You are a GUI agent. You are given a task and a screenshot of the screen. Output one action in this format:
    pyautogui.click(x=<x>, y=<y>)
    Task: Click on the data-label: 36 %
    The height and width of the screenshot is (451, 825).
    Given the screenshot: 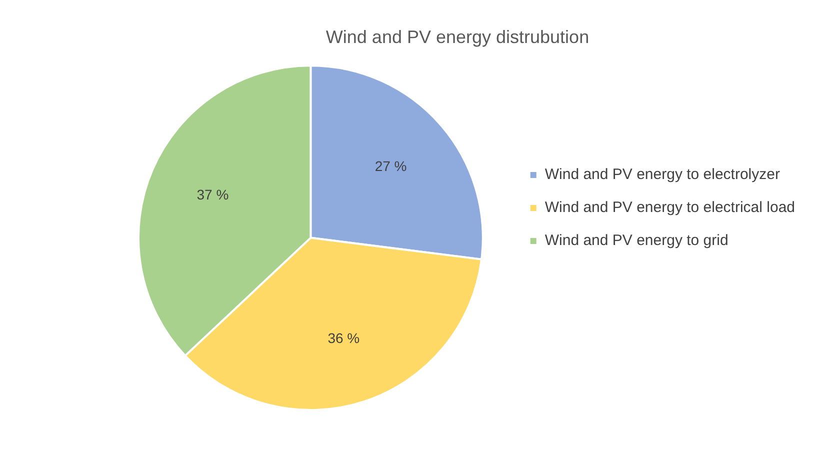 What is the action you would take?
    pyautogui.click(x=344, y=338)
    